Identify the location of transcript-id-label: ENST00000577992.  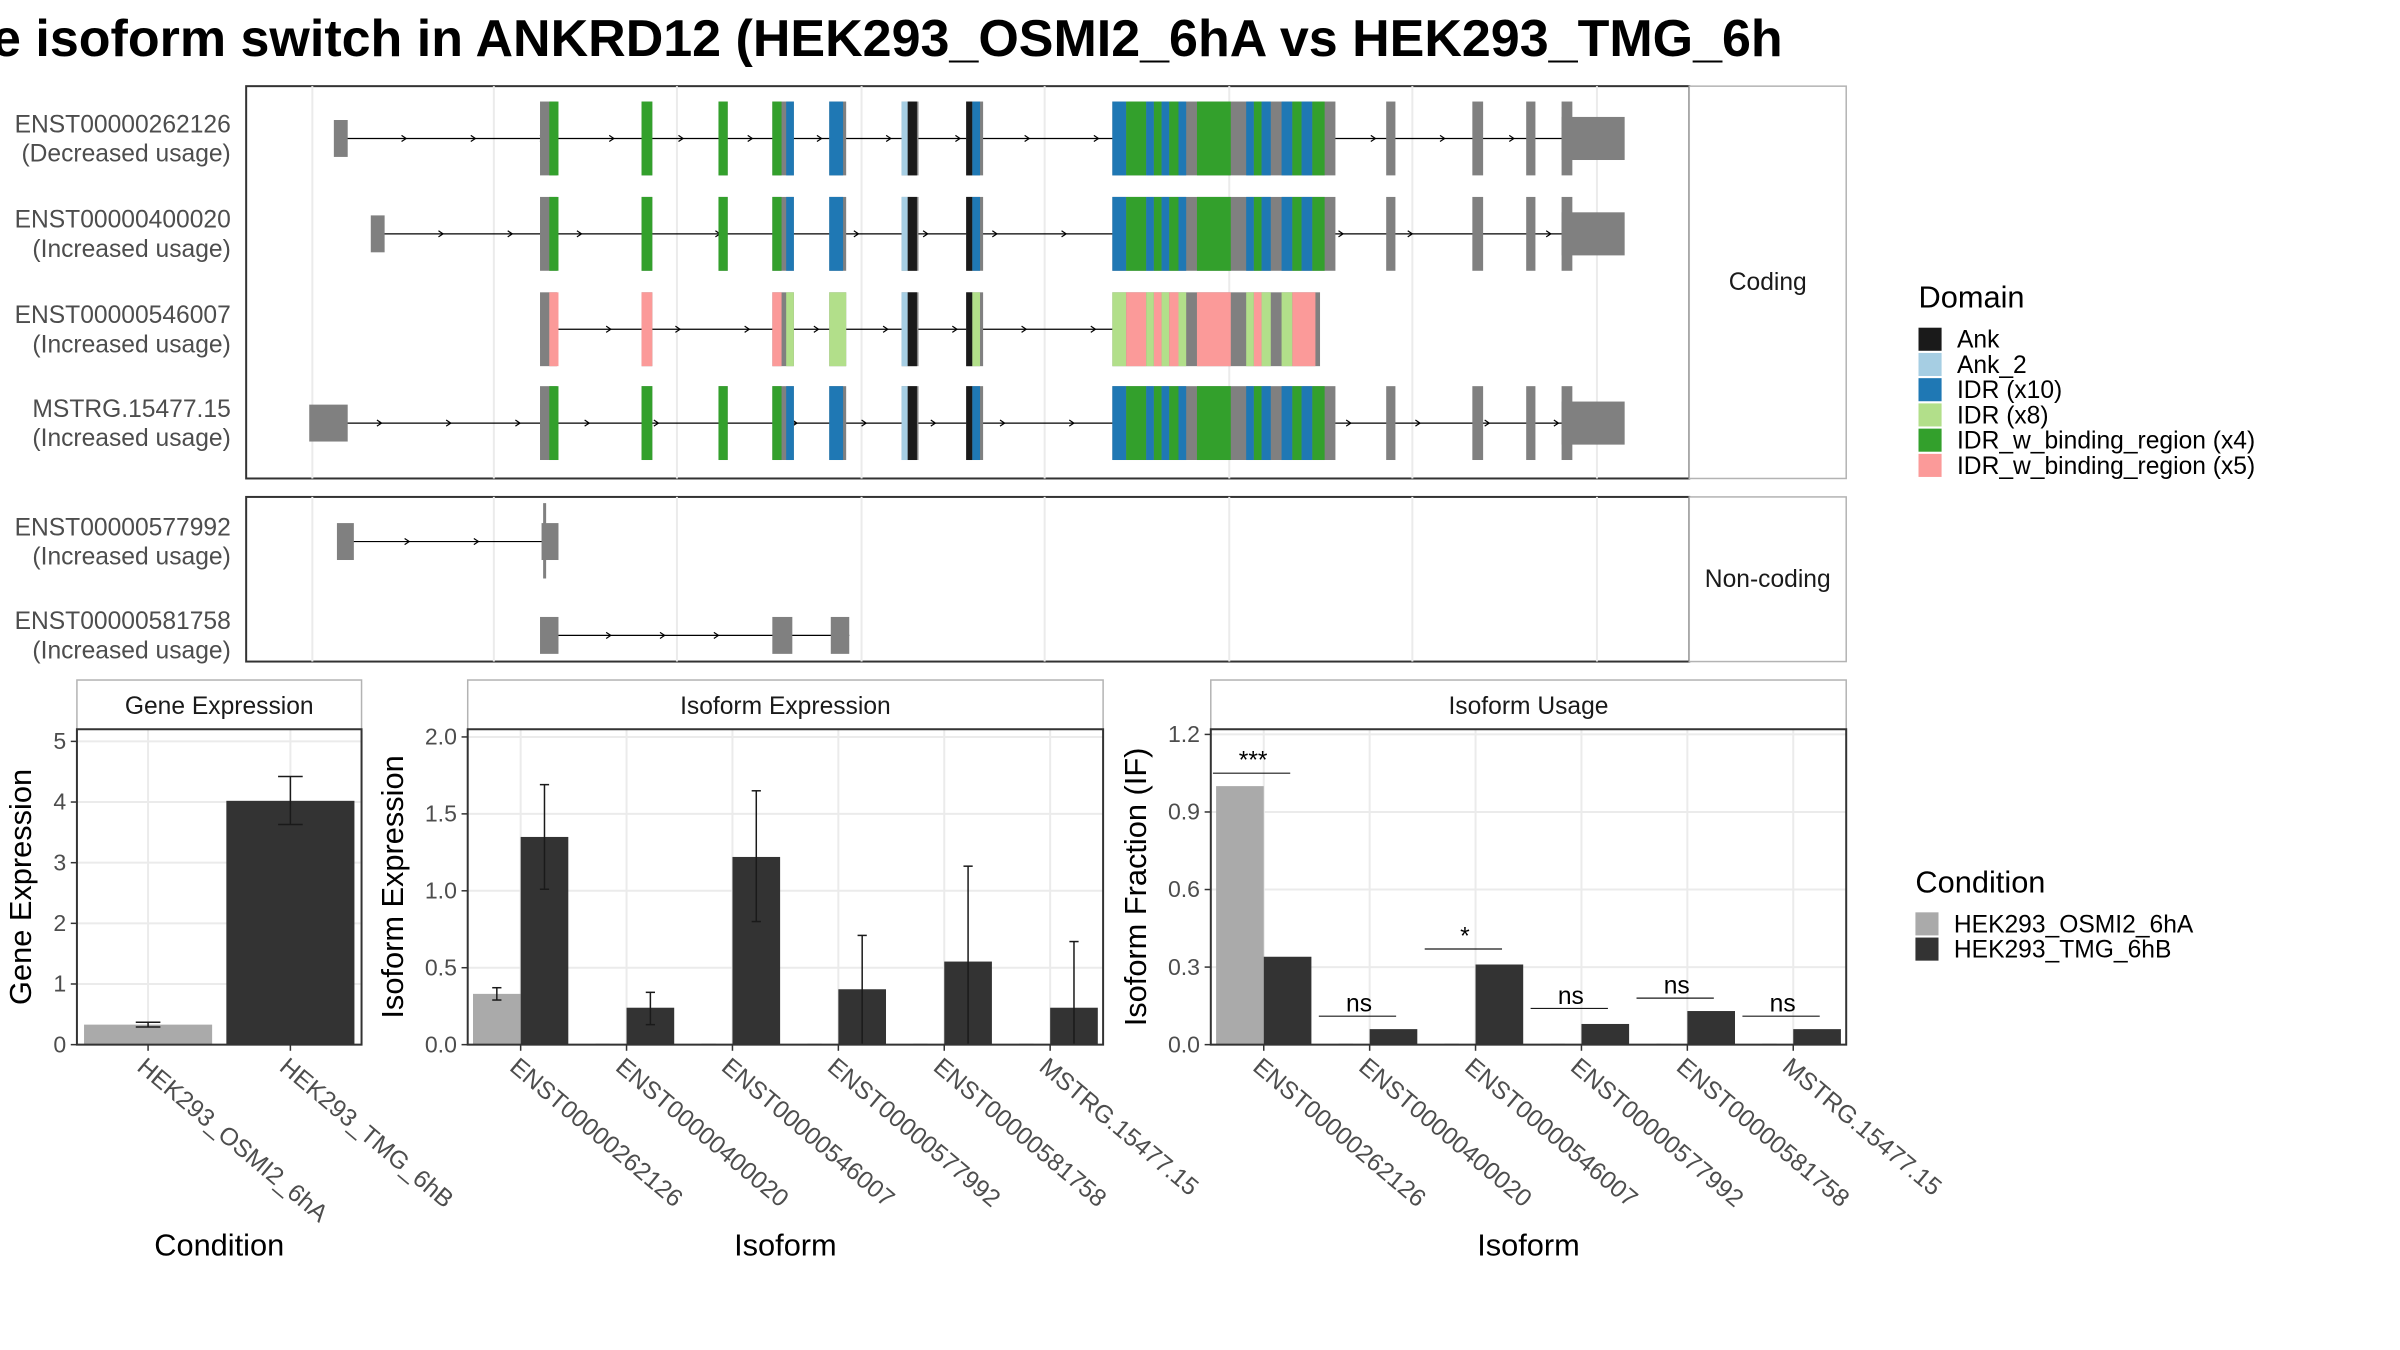
(123, 527).